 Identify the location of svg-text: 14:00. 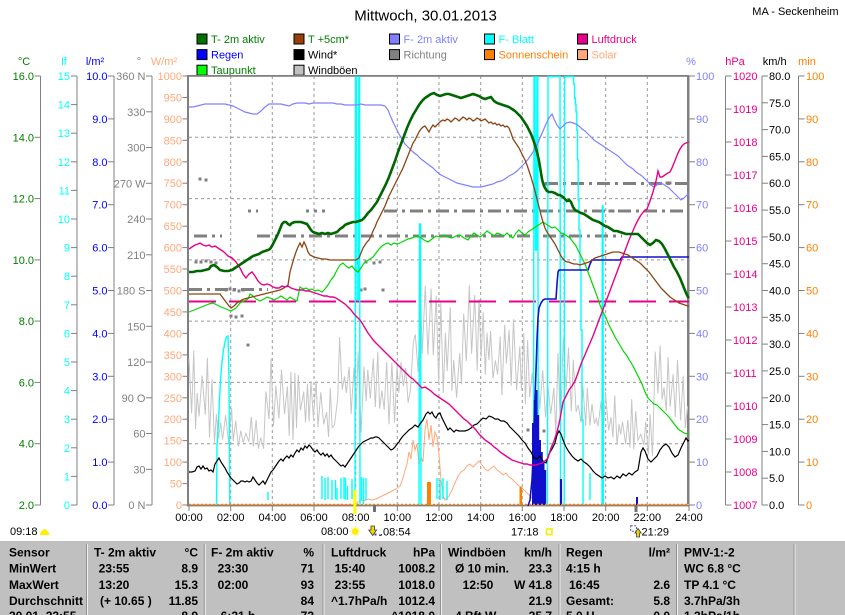
(481, 518).